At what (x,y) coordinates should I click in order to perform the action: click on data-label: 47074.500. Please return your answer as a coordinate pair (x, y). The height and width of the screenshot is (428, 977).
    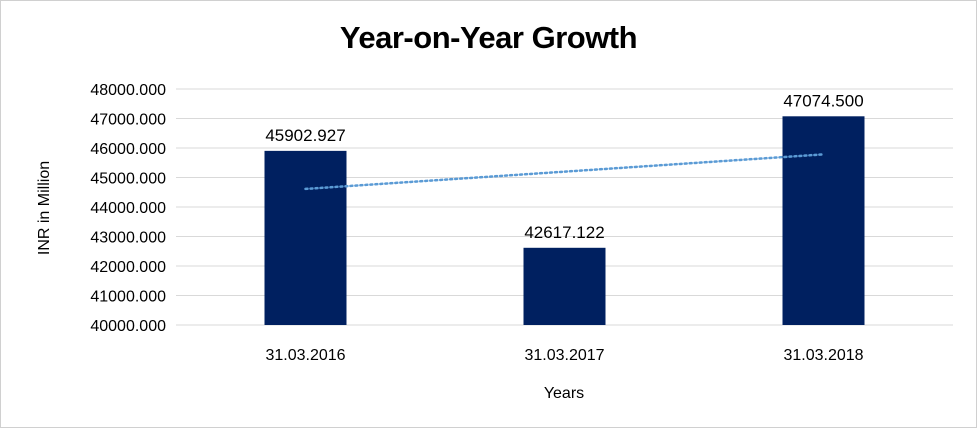
    Looking at the image, I should click on (823, 100).